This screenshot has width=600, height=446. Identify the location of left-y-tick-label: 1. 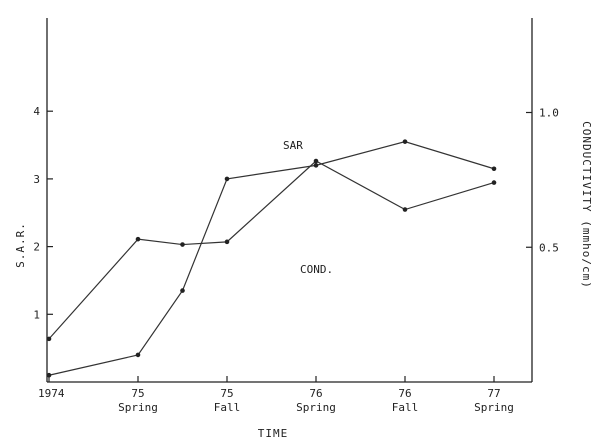
(36, 314).